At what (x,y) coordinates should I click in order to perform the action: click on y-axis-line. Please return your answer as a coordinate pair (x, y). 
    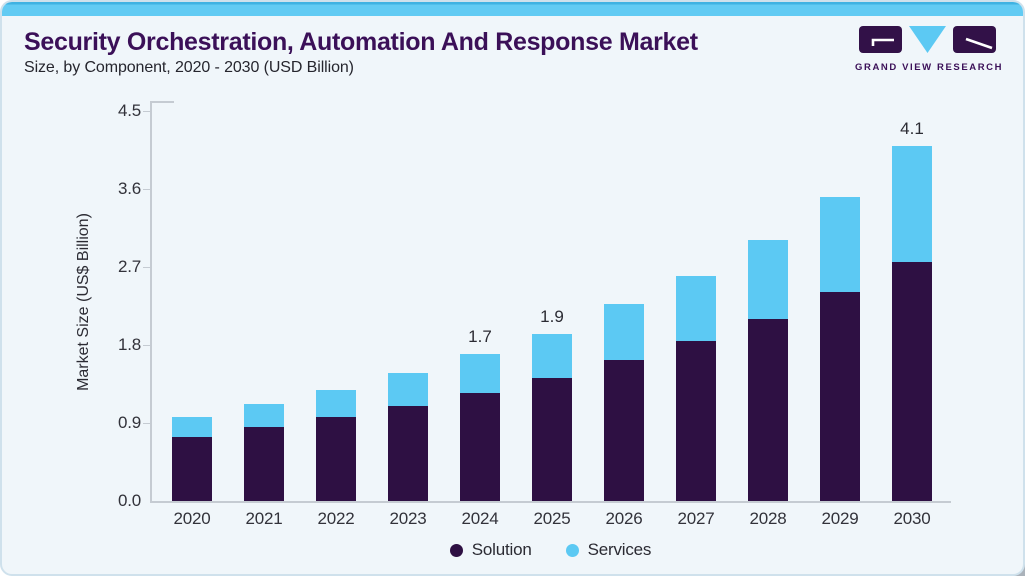
    Looking at the image, I should click on (151, 301).